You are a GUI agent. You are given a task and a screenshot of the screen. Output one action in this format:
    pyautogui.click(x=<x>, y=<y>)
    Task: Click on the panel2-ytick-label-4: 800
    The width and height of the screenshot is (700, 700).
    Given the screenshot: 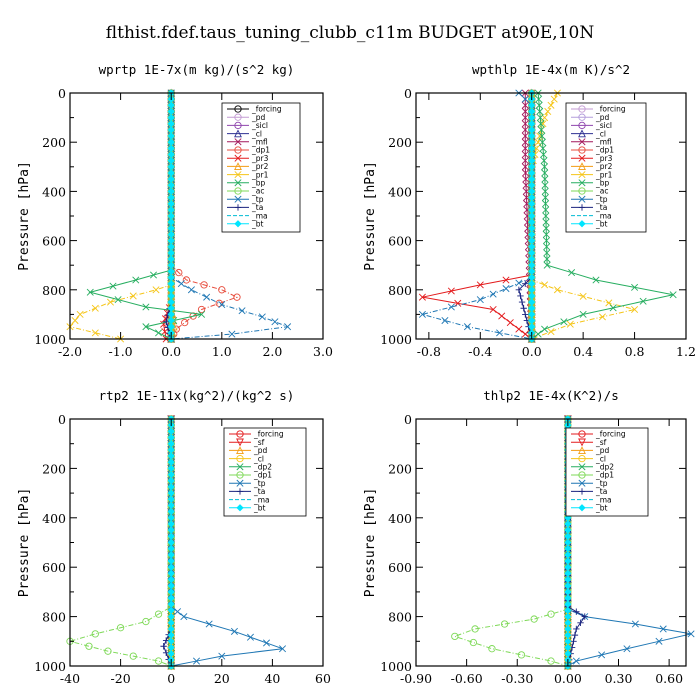 What is the action you would take?
    pyautogui.click(x=400, y=290)
    